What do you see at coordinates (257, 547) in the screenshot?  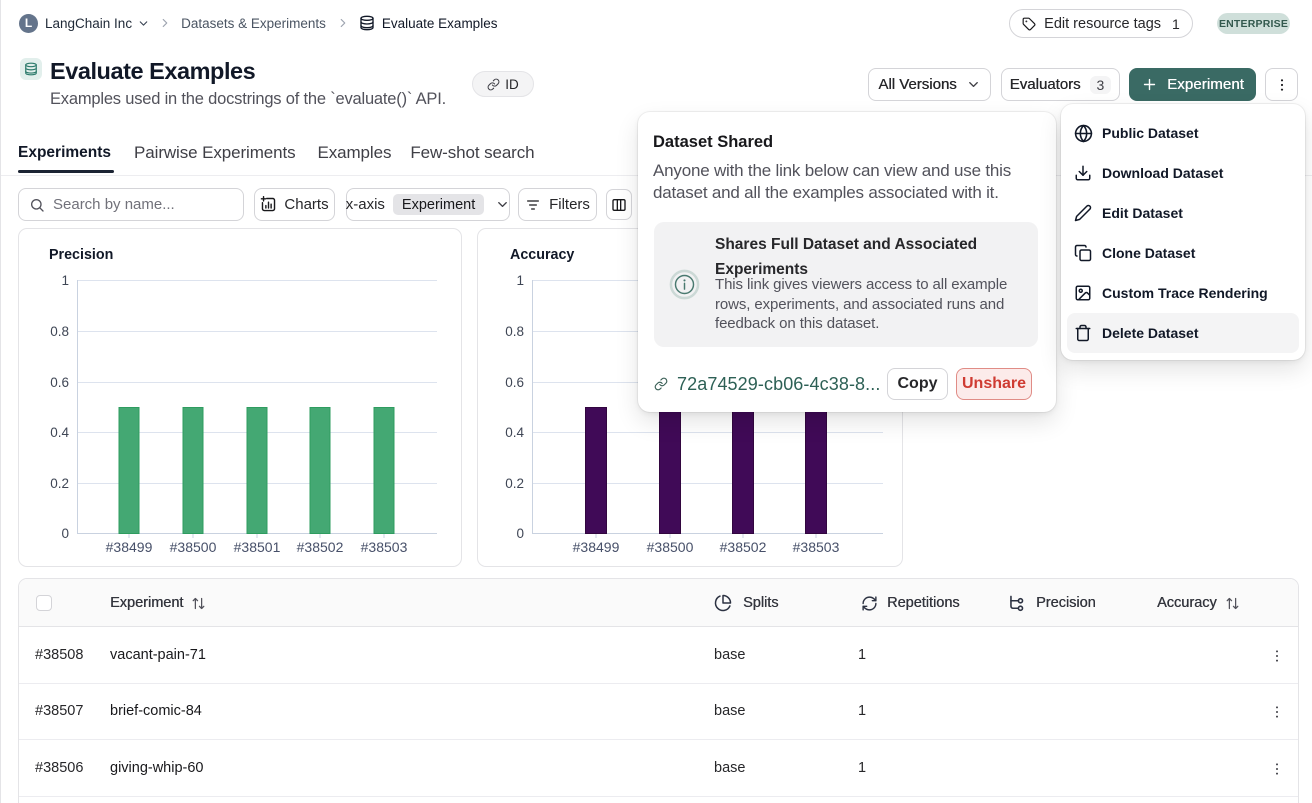 I see `svg-text: #38501` at bounding box center [257, 547].